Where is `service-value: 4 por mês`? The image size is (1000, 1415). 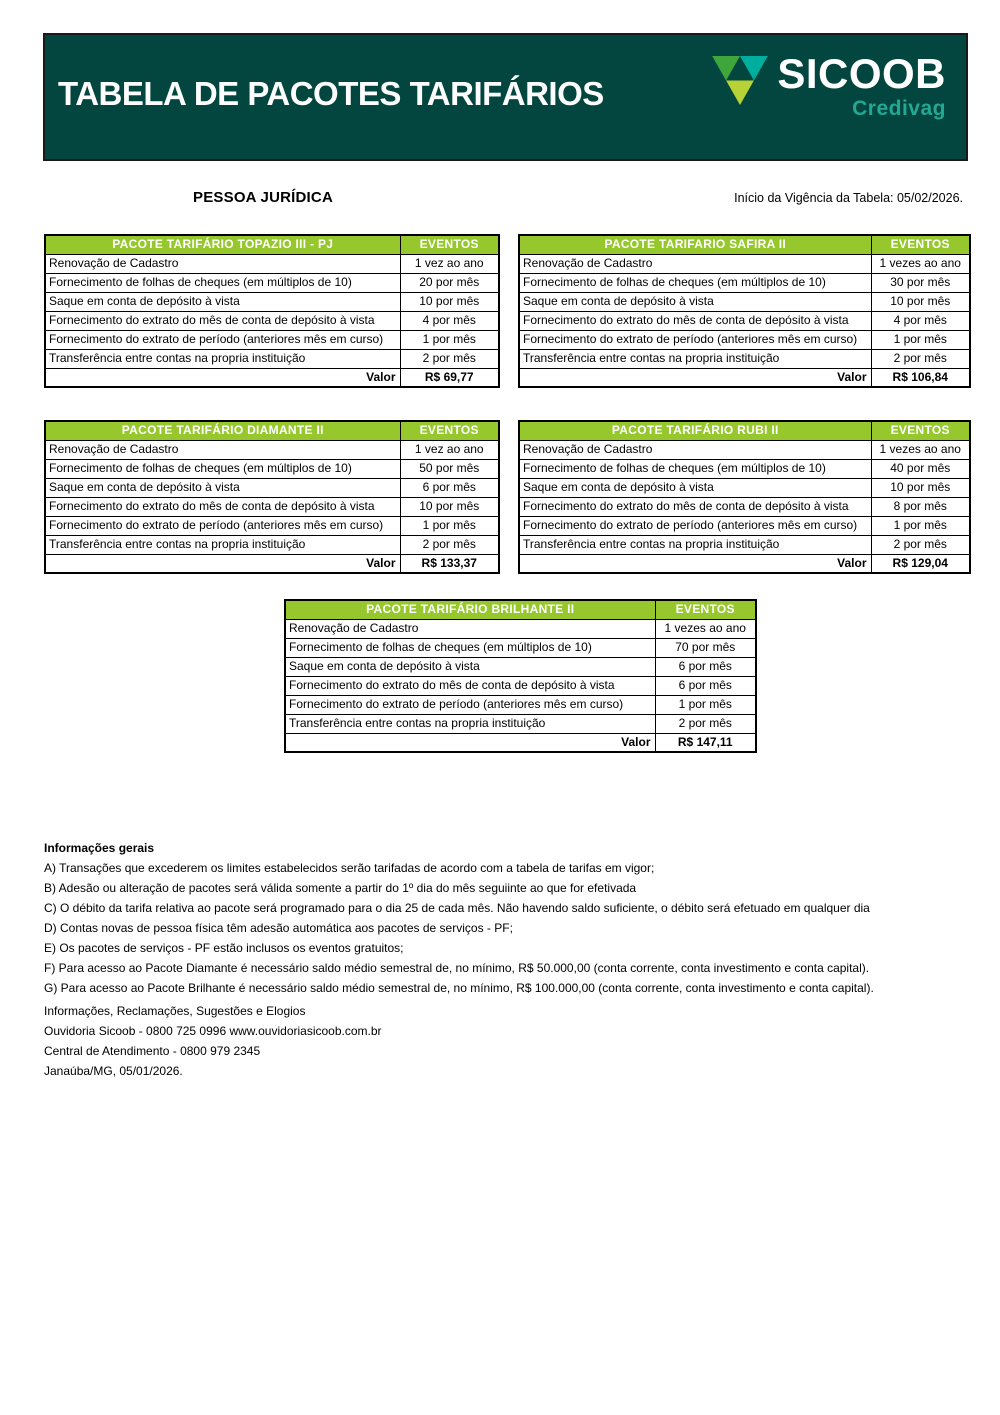 service-value: 4 por mês is located at coordinates (449, 320).